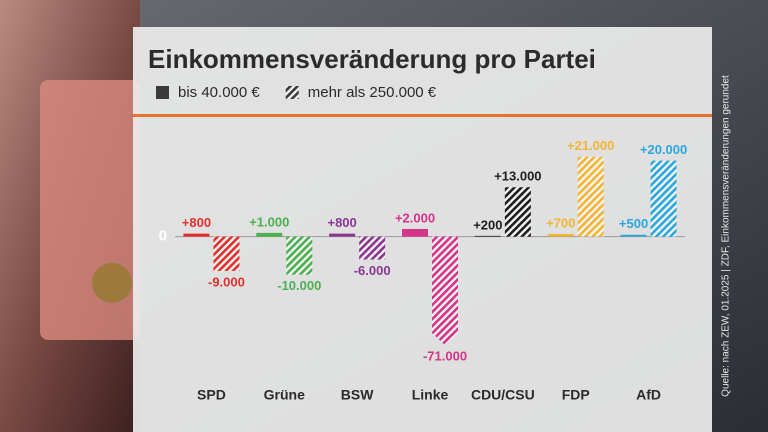 This screenshot has height=432, width=768. Describe the element at coordinates (560, 222) in the screenshot. I see `value-label: +700` at that location.